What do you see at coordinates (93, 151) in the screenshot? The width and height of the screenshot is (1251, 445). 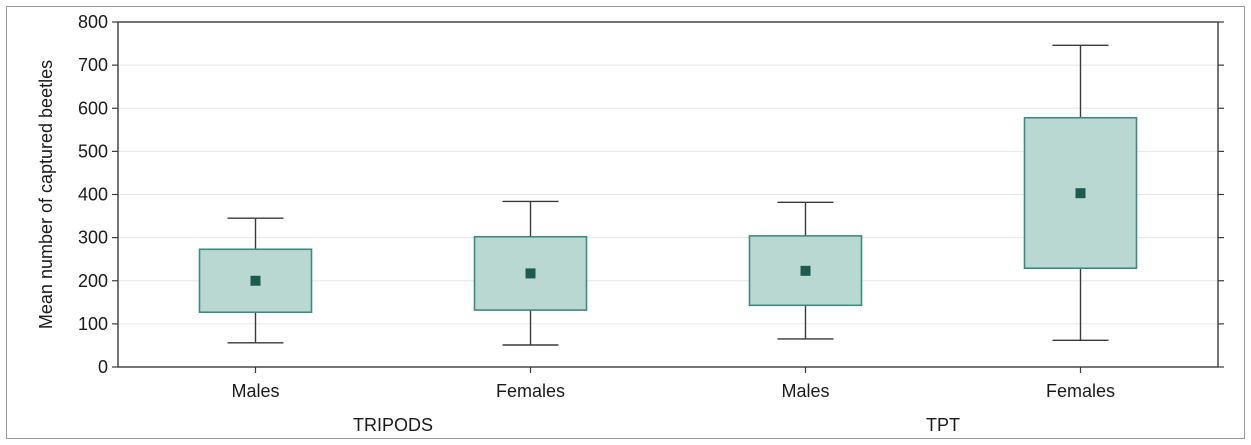 I see `y-tick-label: 500` at bounding box center [93, 151].